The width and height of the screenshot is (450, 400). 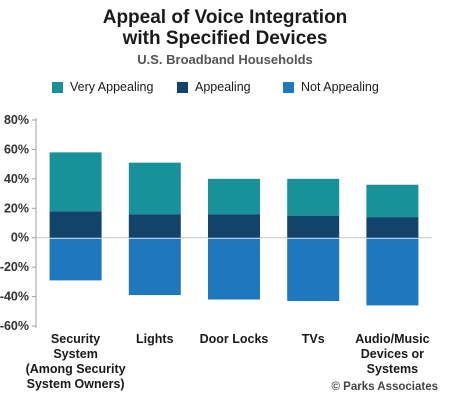 I want to click on bar-appealing-door-locks, so click(x=234, y=226).